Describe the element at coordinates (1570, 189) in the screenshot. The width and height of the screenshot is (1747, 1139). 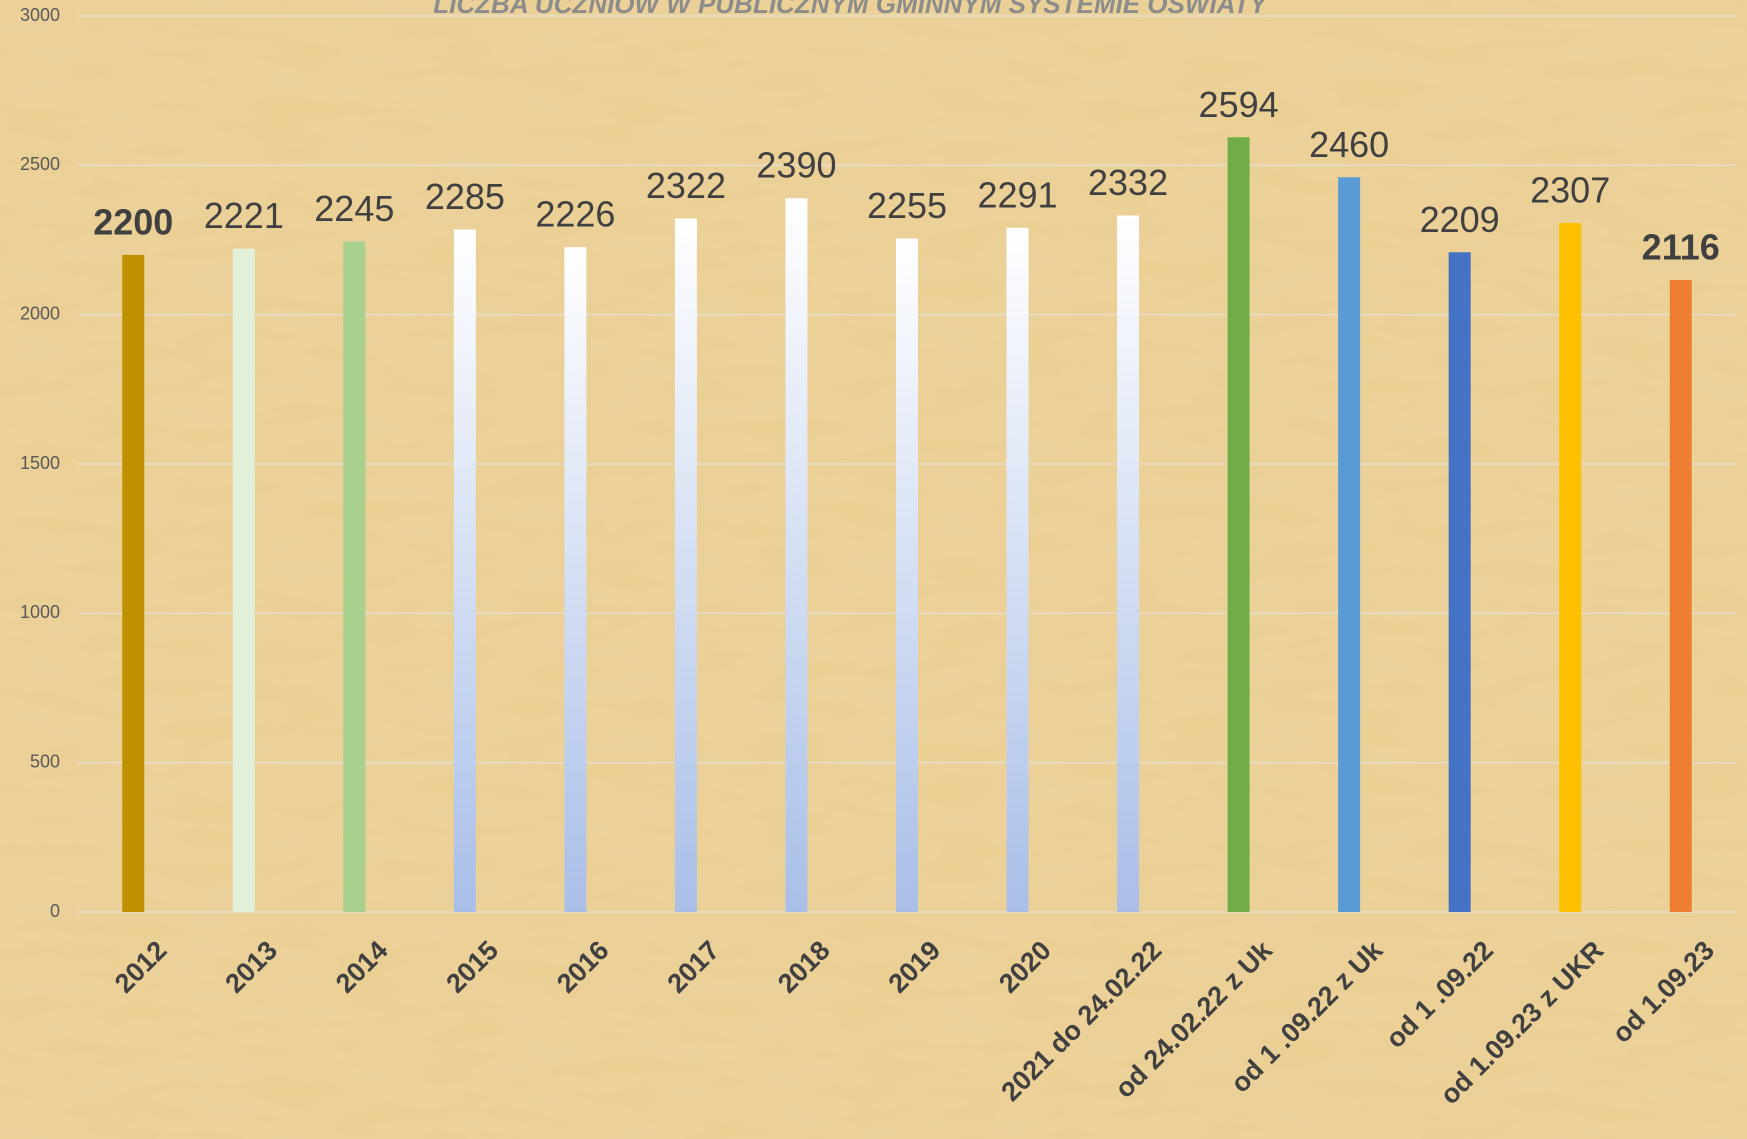
I see `value-label: 2307` at that location.